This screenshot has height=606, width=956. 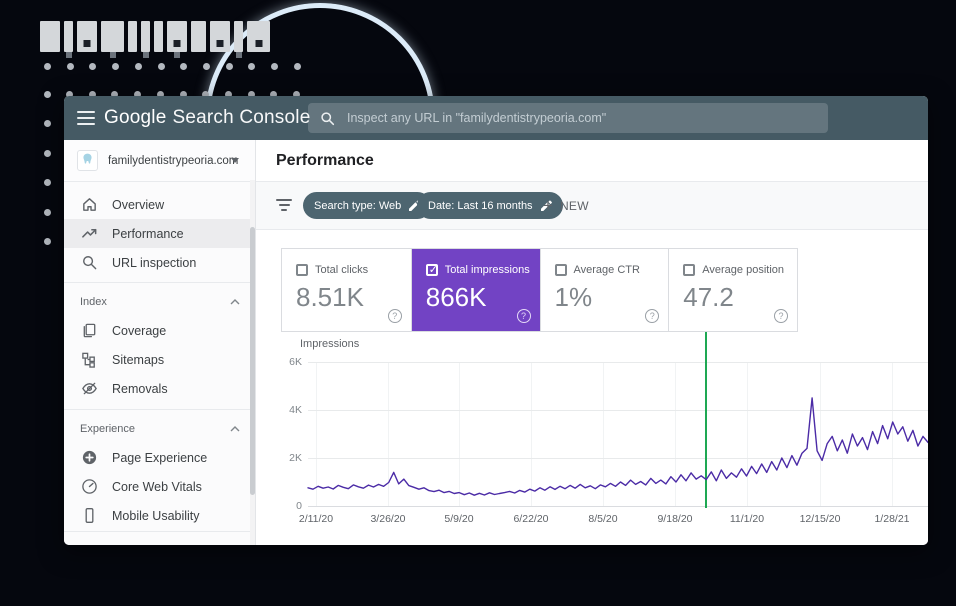 I want to click on property-favicon, so click(x=87, y=160).